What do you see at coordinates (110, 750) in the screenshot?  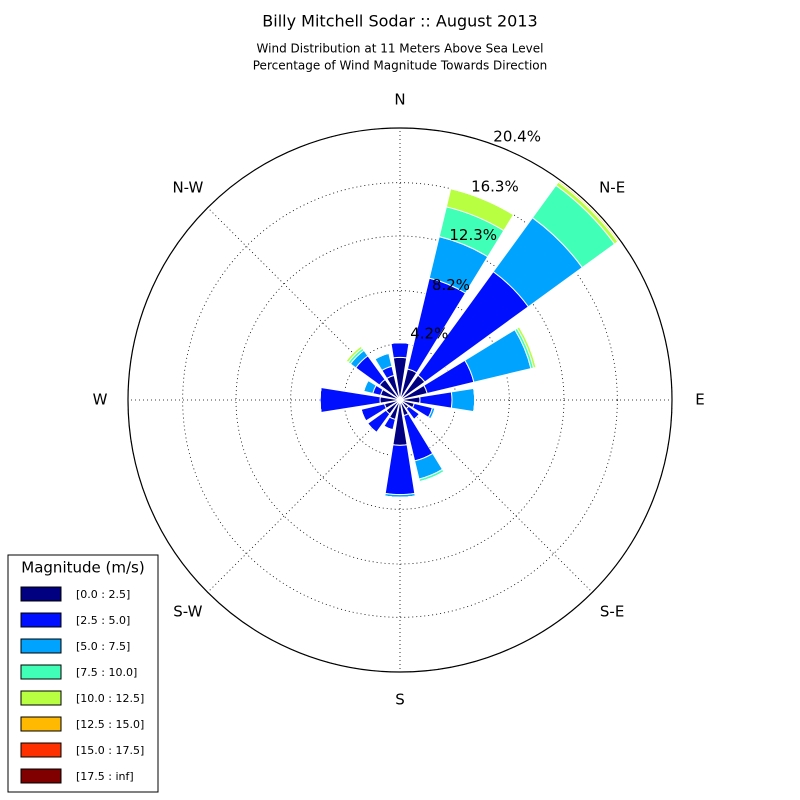 I see `legend-label: [15.0 : 17.5]` at bounding box center [110, 750].